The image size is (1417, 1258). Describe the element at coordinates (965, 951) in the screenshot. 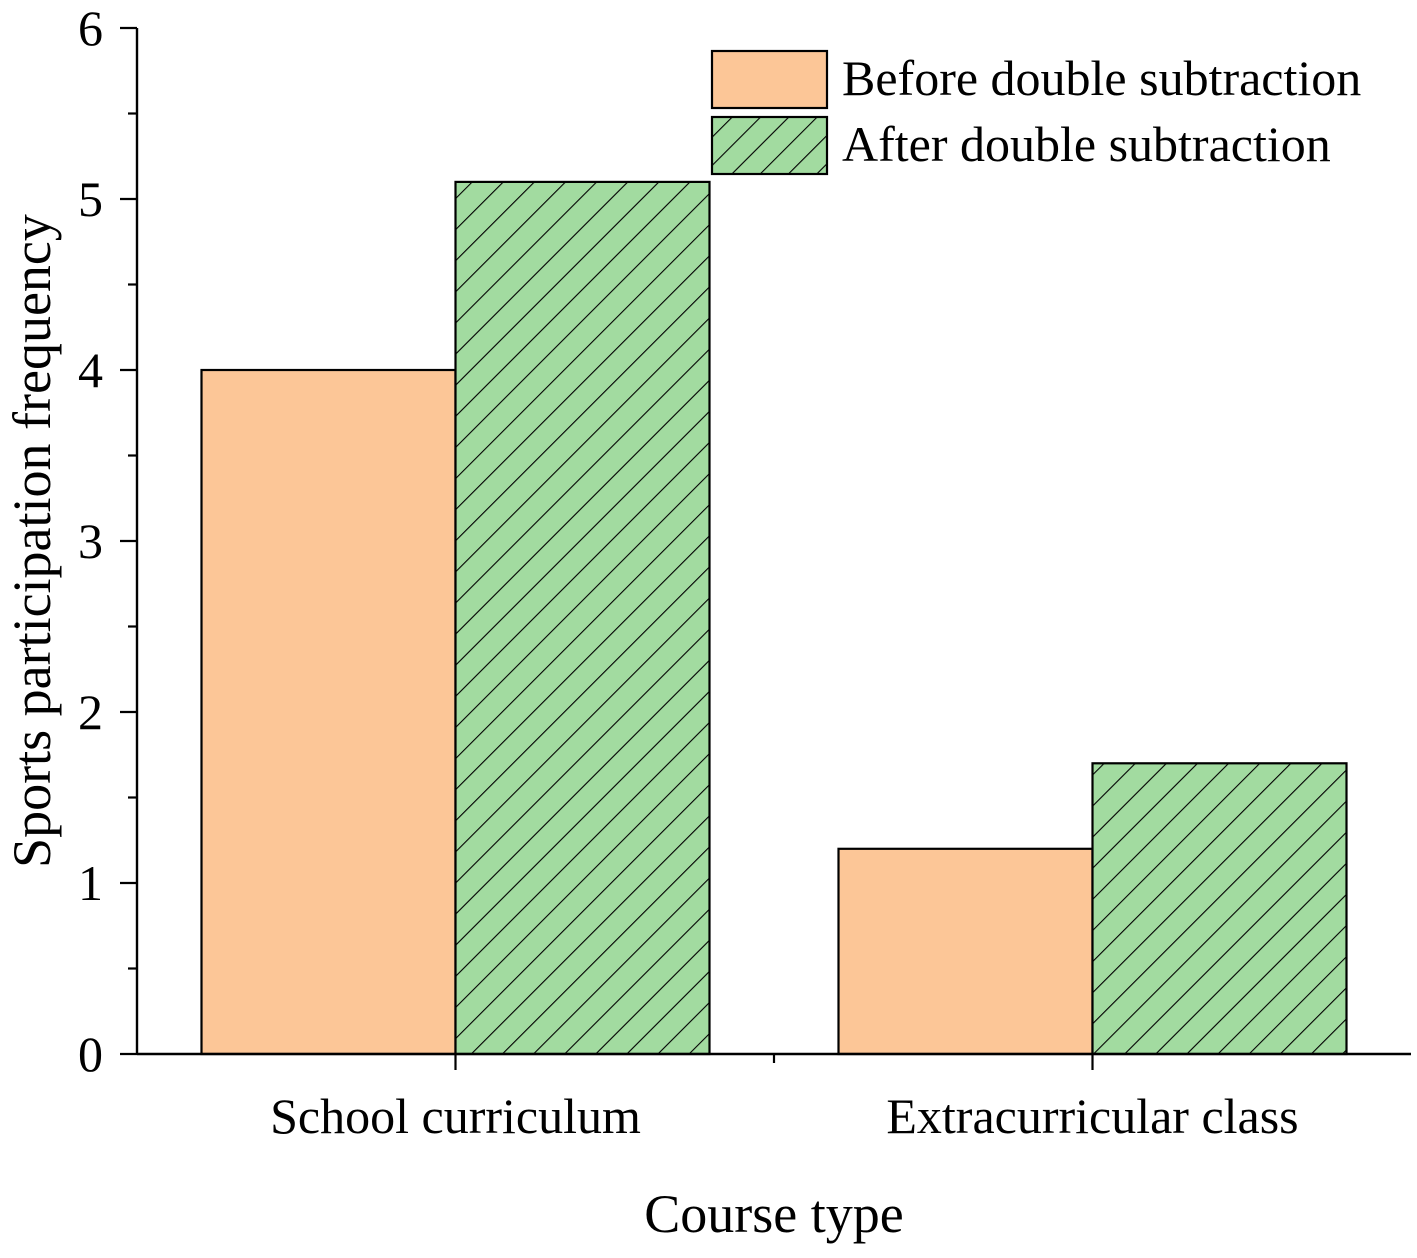

I see `bar-before-extracurricular-class` at that location.